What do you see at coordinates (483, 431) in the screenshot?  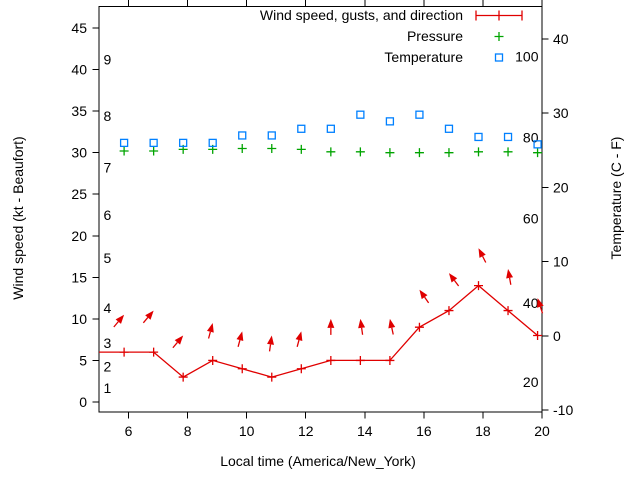 I see `x-tick-label: 18` at bounding box center [483, 431].